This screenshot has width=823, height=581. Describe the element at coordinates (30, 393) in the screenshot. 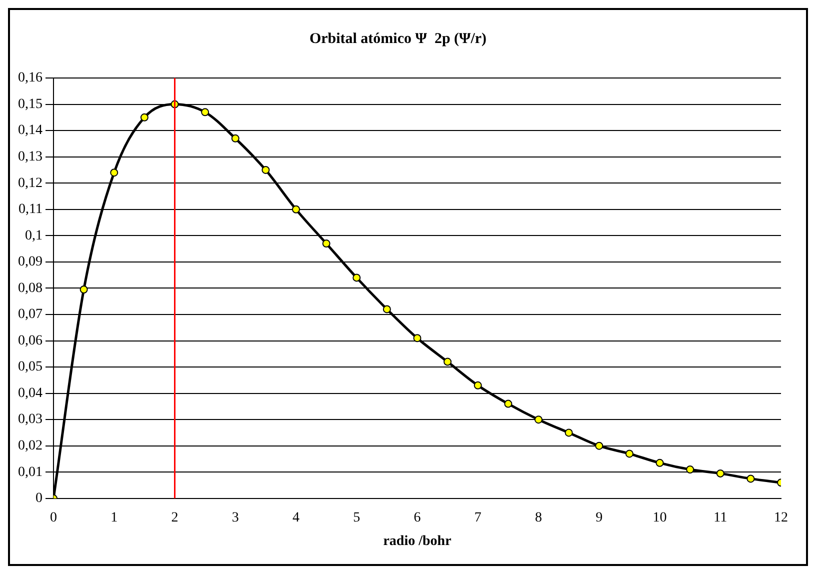

I see `y-tick-label: 0,04` at that location.